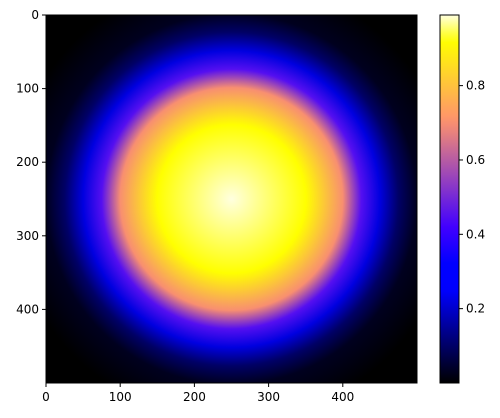  I want to click on colorbar-tick-label: 0.2, so click(475, 309).